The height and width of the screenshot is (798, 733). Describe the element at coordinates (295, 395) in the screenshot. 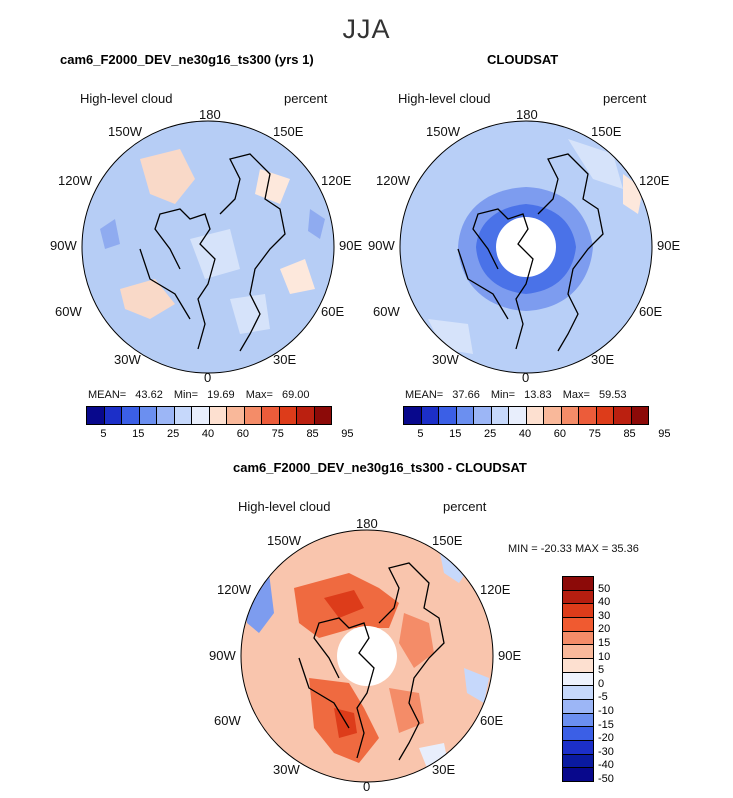

I see `model-max: 69.00` at that location.